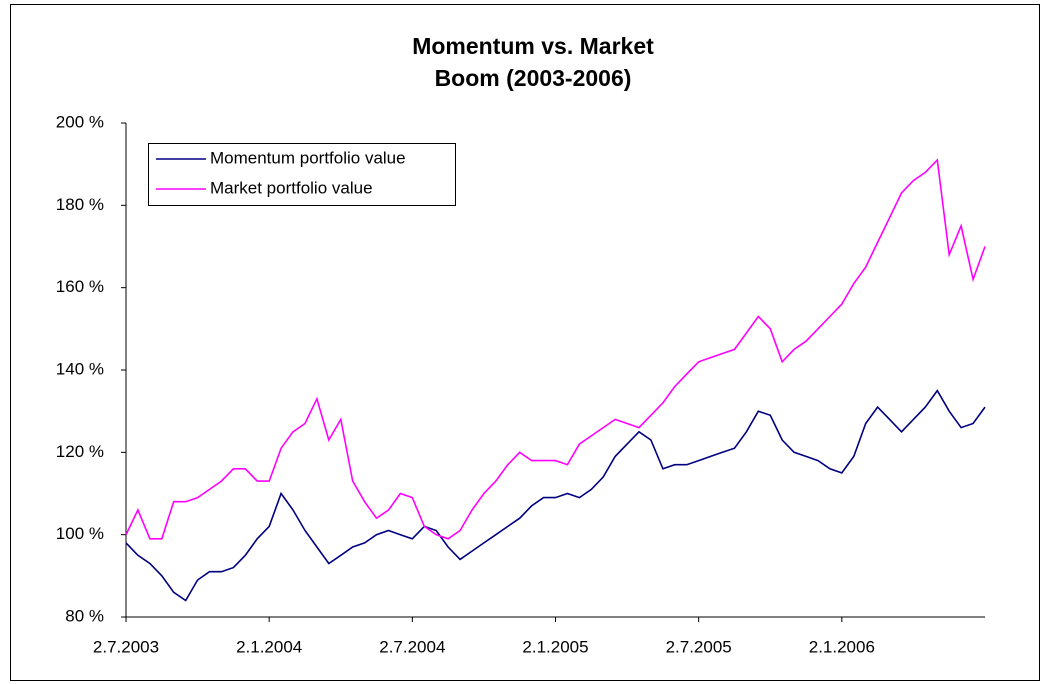 Image resolution: width=1044 pixels, height=684 pixels. What do you see at coordinates (80, 204) in the screenshot?
I see `y-tick-label: 180 %` at bounding box center [80, 204].